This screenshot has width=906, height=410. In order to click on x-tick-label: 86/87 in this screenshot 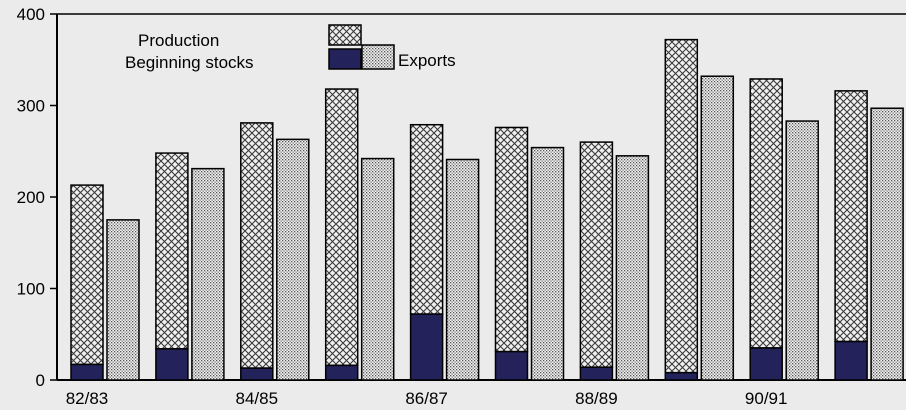, I will do `click(426, 398)`.